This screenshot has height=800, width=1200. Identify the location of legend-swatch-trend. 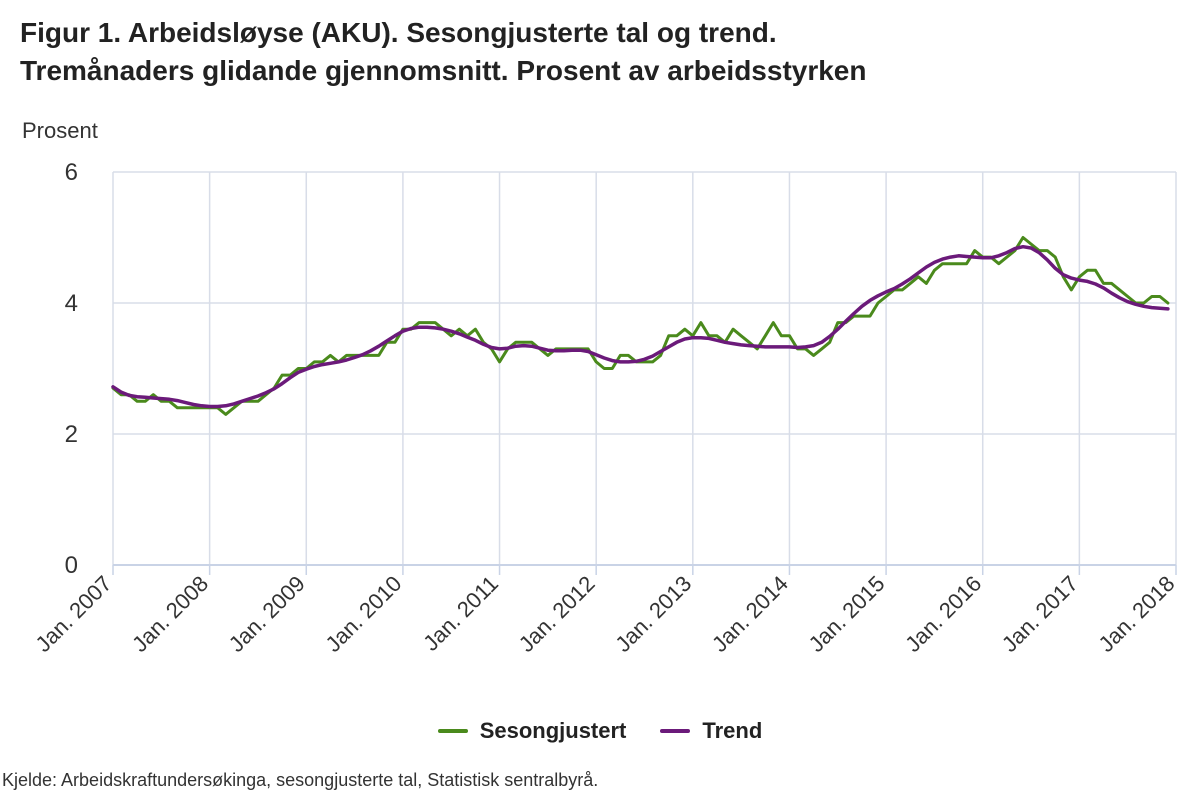
(675, 731).